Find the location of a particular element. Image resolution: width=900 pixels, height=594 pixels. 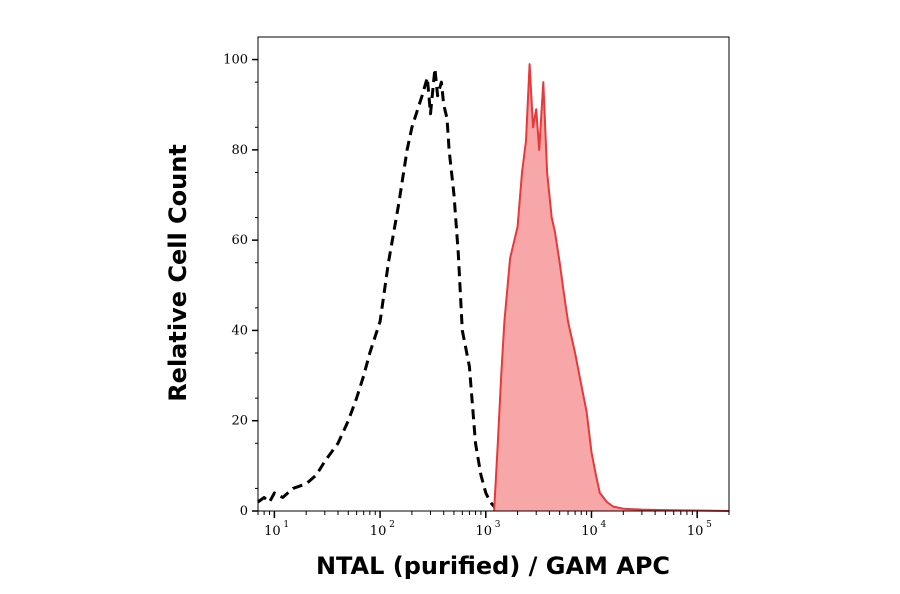

x-tick-exponent: 5 is located at coordinates (709, 525).